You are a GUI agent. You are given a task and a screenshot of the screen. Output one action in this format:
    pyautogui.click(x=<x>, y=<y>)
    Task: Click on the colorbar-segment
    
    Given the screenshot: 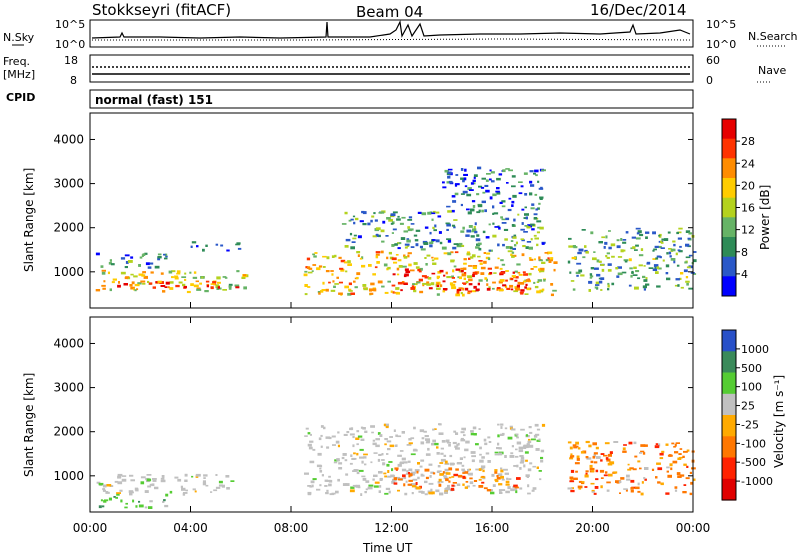 What is the action you would take?
    pyautogui.click(x=729, y=148)
    